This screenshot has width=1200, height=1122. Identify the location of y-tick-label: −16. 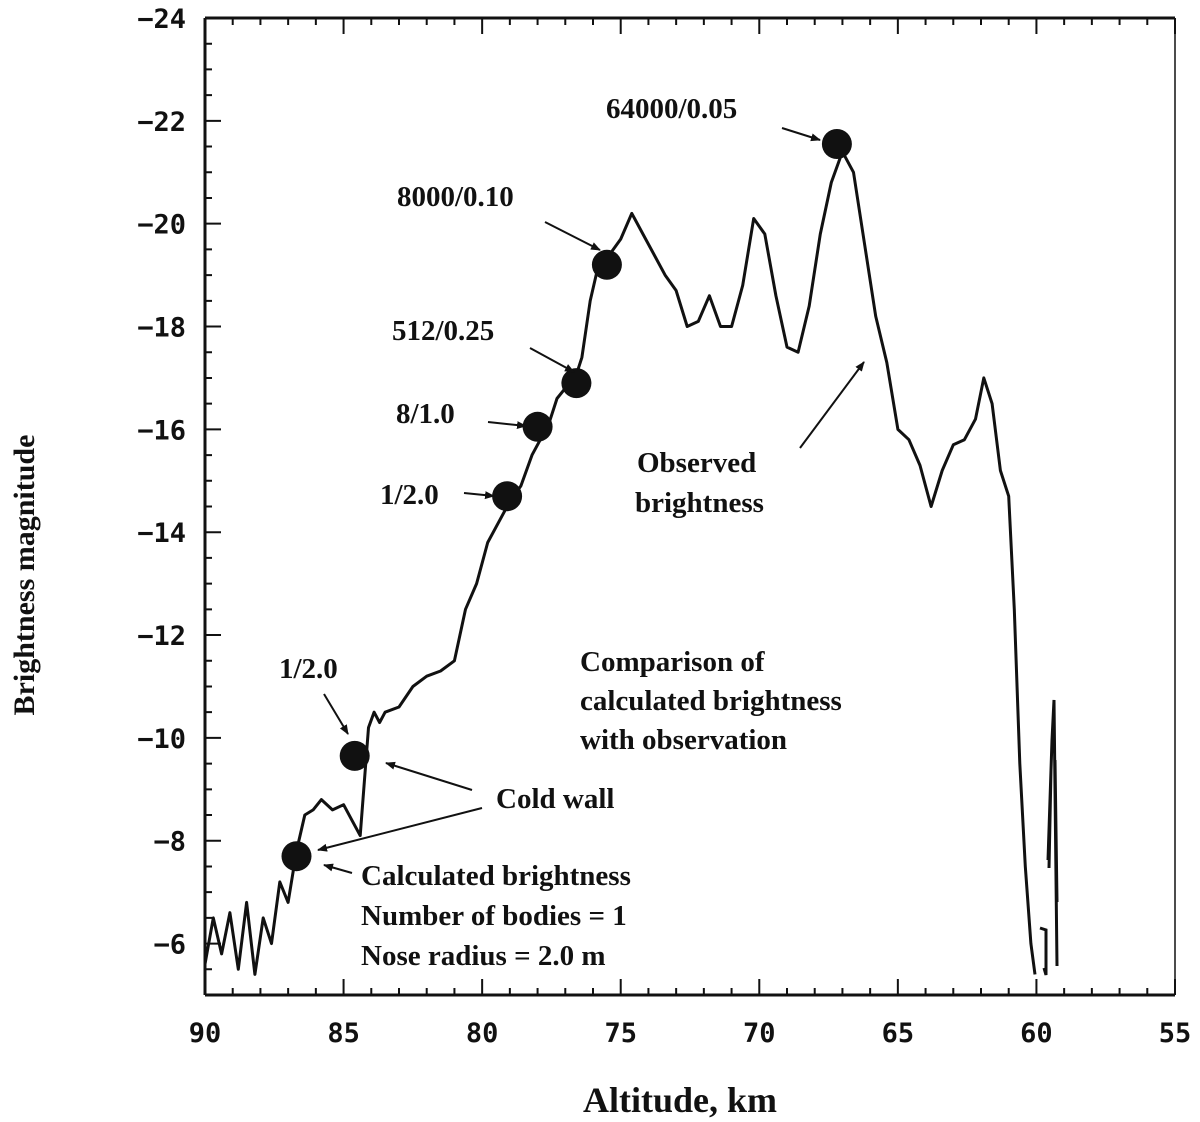
(161, 430).